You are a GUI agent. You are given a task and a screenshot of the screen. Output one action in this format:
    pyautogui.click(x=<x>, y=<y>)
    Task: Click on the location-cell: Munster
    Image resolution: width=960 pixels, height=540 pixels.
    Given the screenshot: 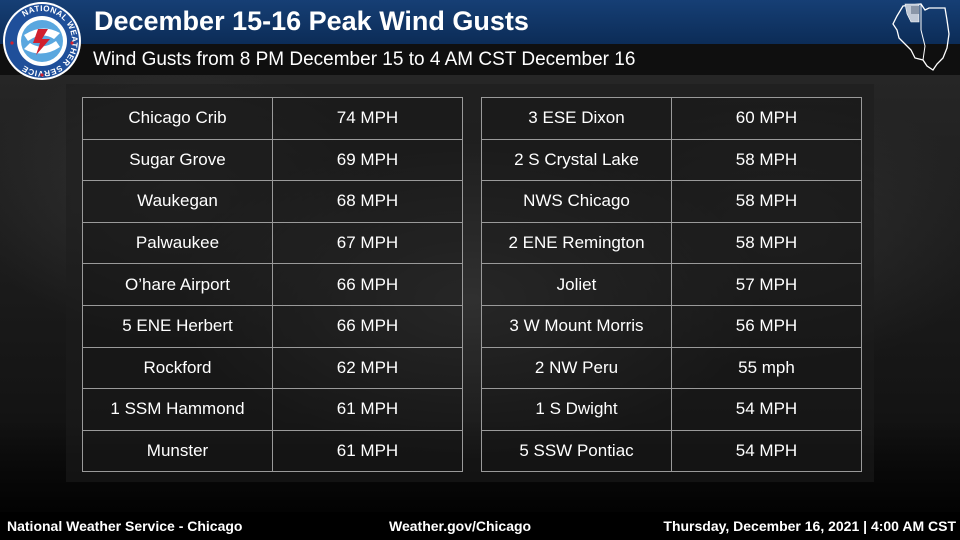 What is the action you would take?
    pyautogui.click(x=177, y=451)
    